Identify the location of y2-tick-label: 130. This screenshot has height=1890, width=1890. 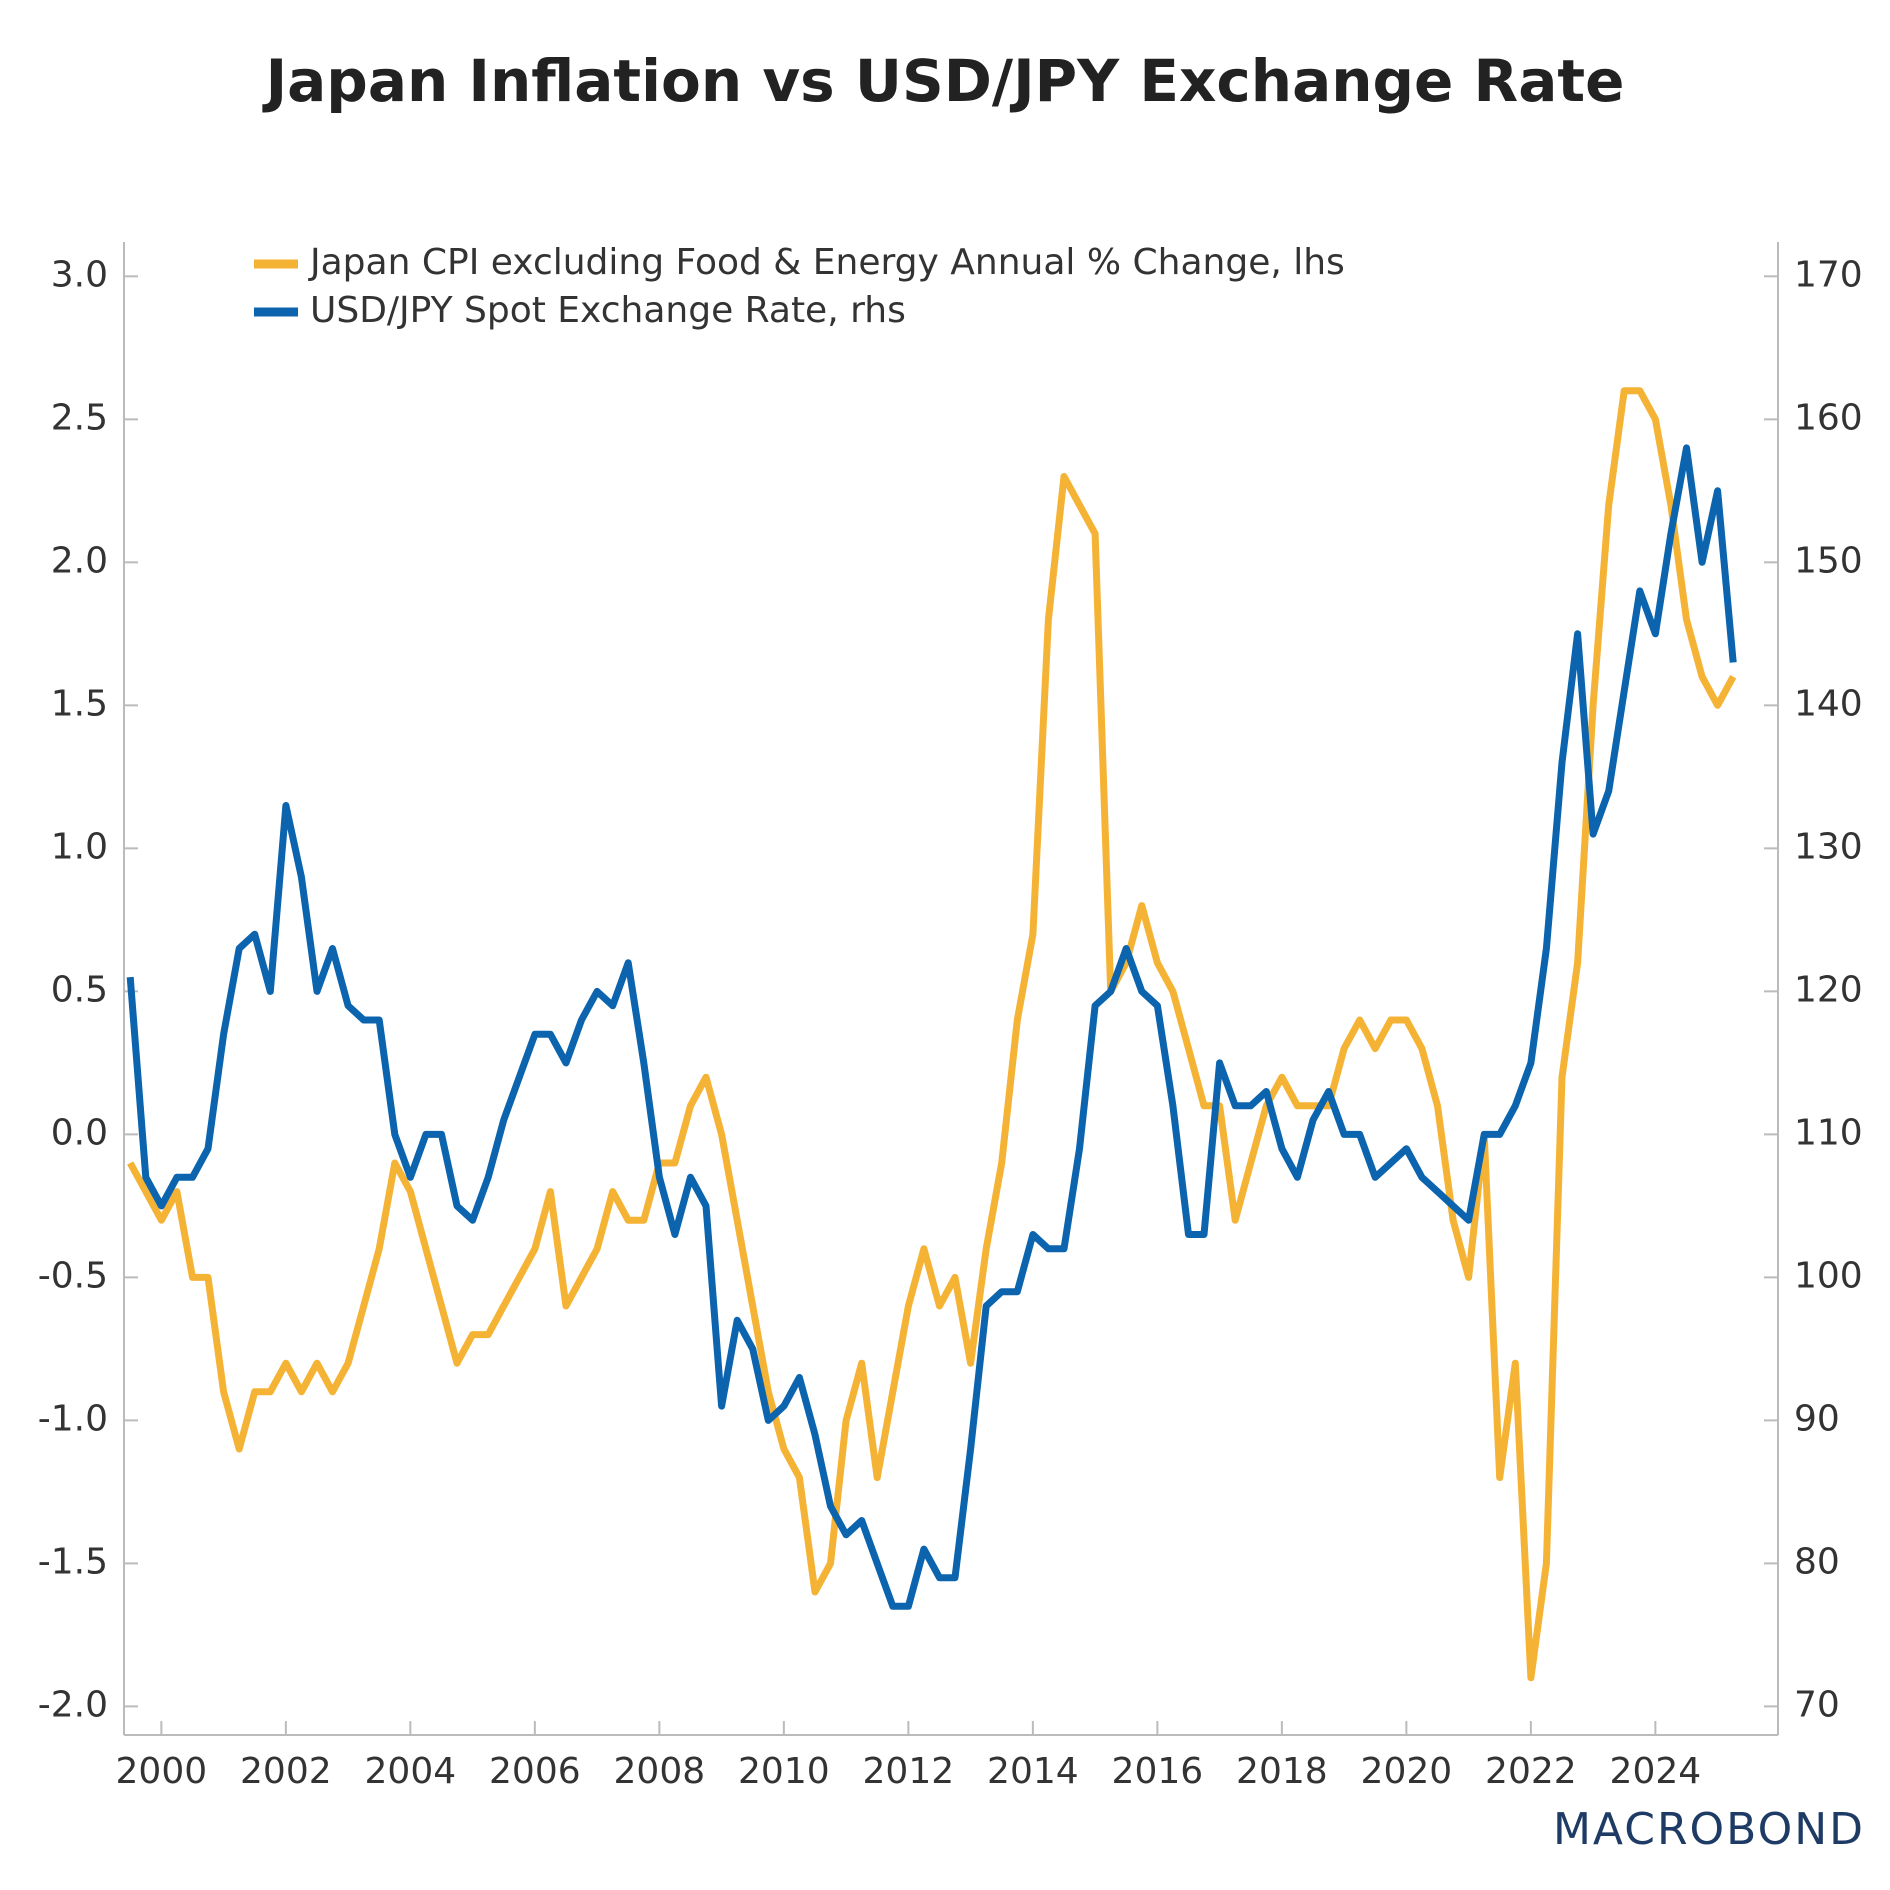
(1828, 846).